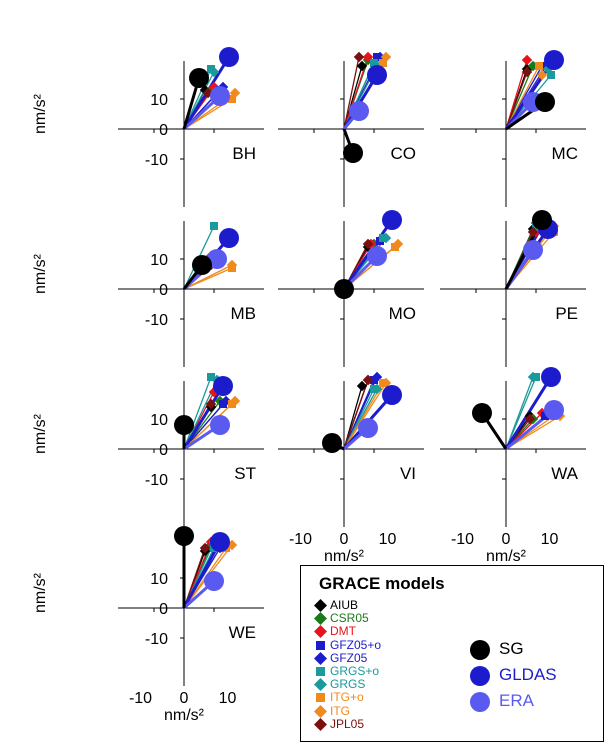 This screenshot has height=747, width=610. Describe the element at coordinates (163, 450) in the screenshot. I see `y-tick-label: 0` at that location.